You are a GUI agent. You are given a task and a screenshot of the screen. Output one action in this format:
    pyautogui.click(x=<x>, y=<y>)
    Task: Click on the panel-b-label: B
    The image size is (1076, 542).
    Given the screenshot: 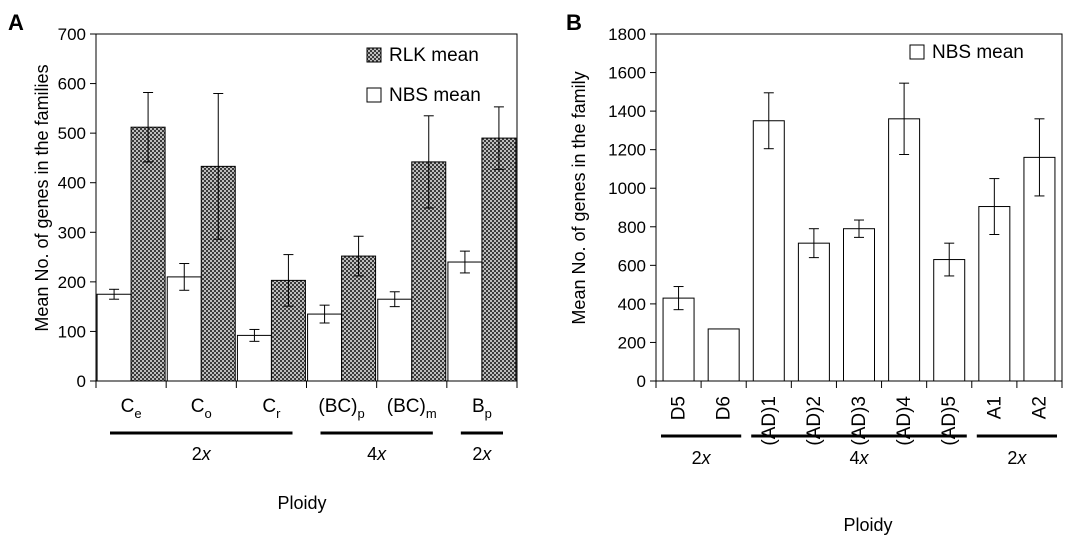 What is the action you would take?
    pyautogui.click(x=574, y=22)
    